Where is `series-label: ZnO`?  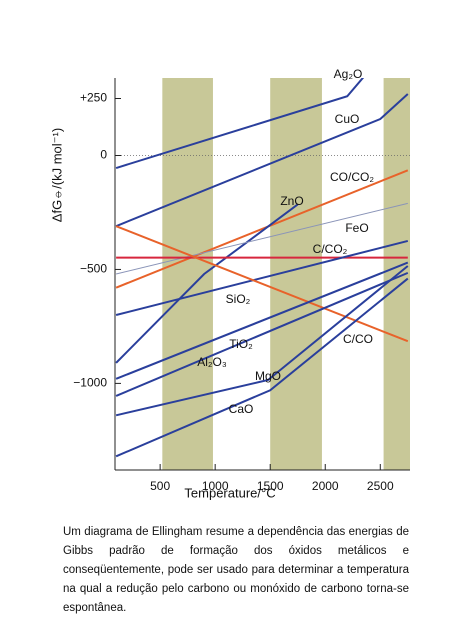 series-label: ZnO is located at coordinates (291, 201).